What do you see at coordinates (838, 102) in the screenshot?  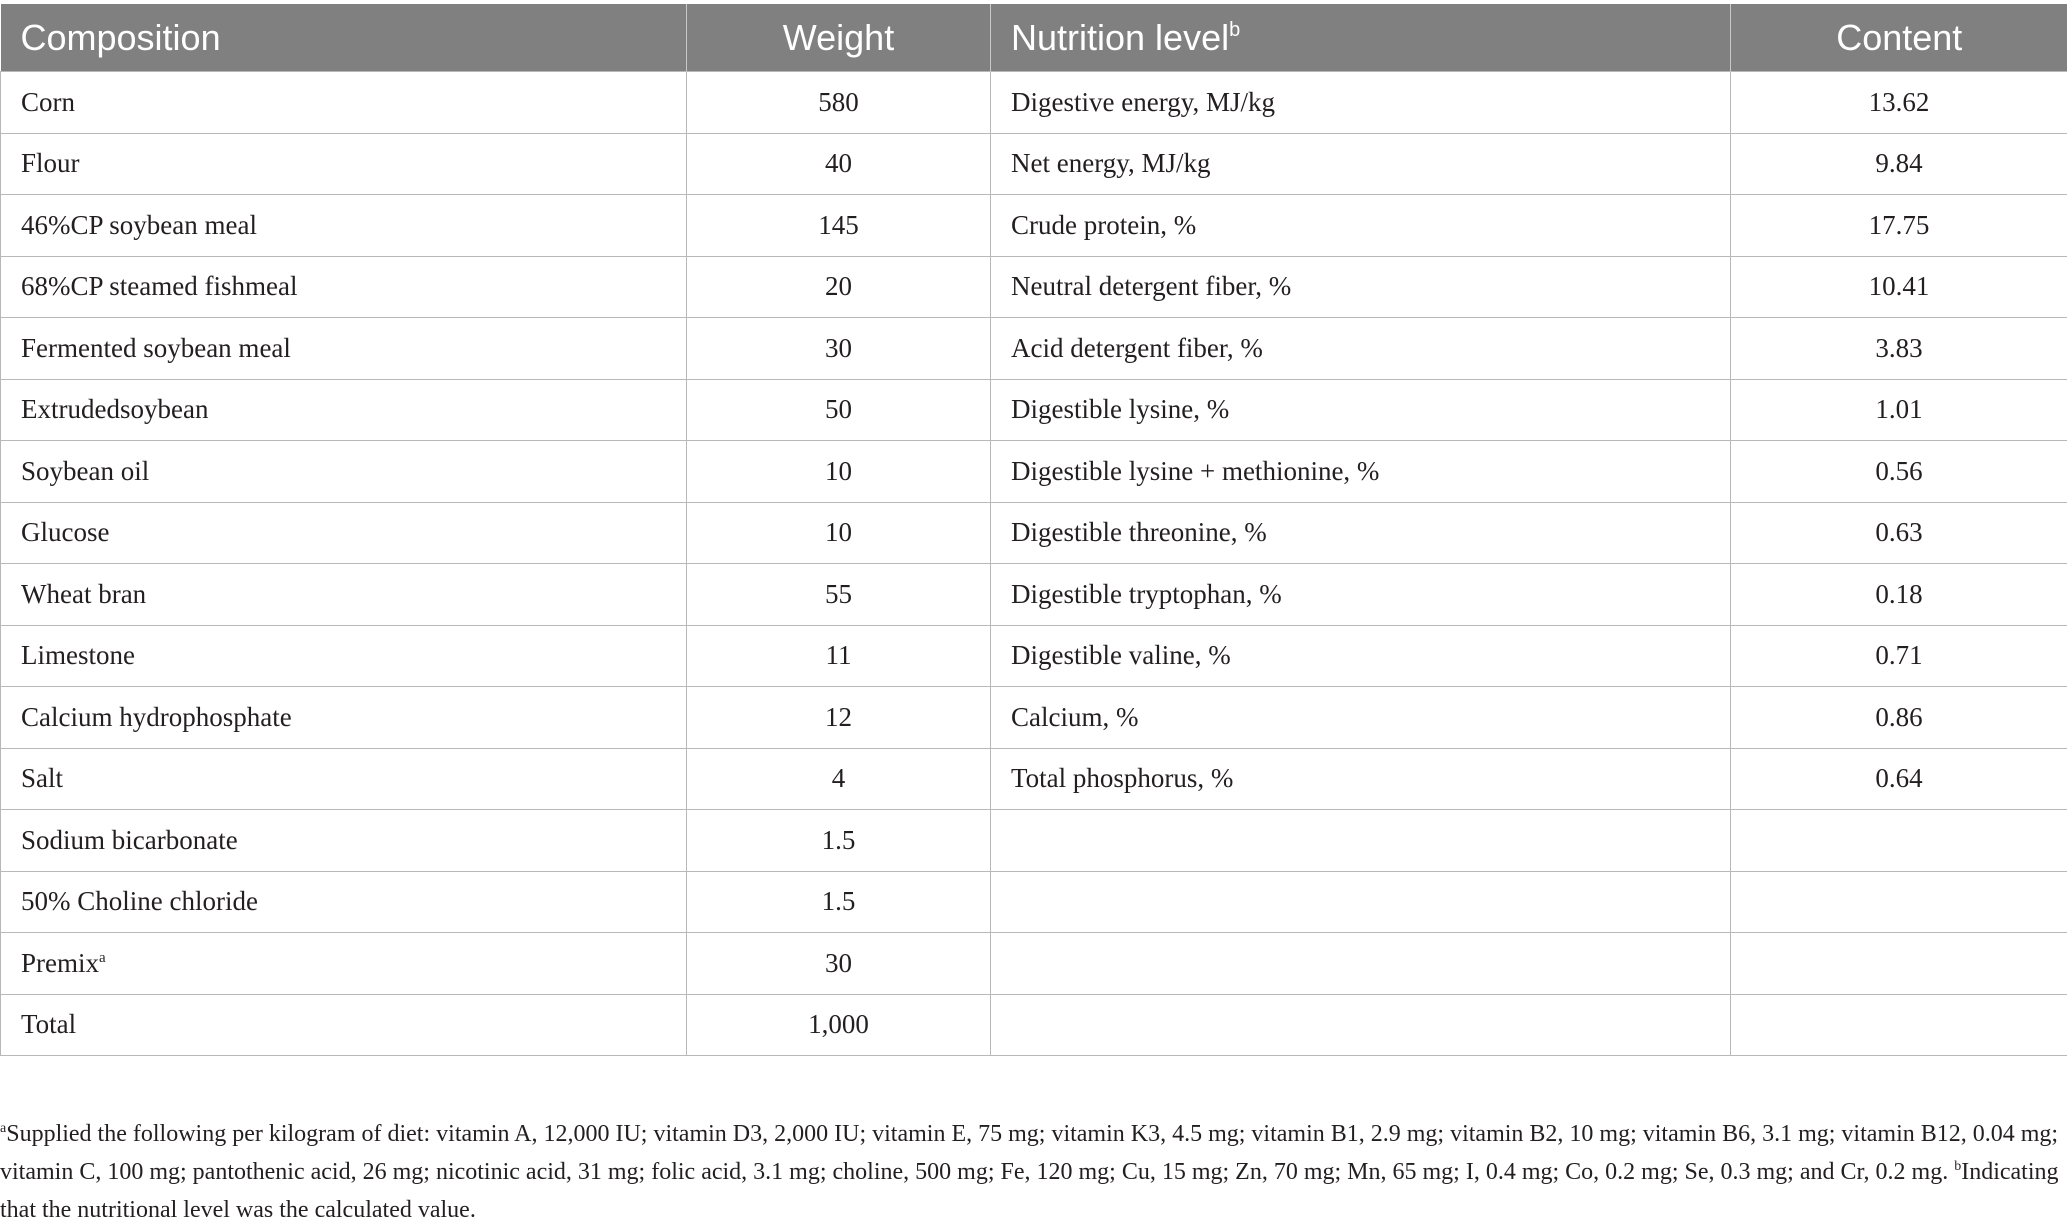 I see `cell-weight: 580` at bounding box center [838, 102].